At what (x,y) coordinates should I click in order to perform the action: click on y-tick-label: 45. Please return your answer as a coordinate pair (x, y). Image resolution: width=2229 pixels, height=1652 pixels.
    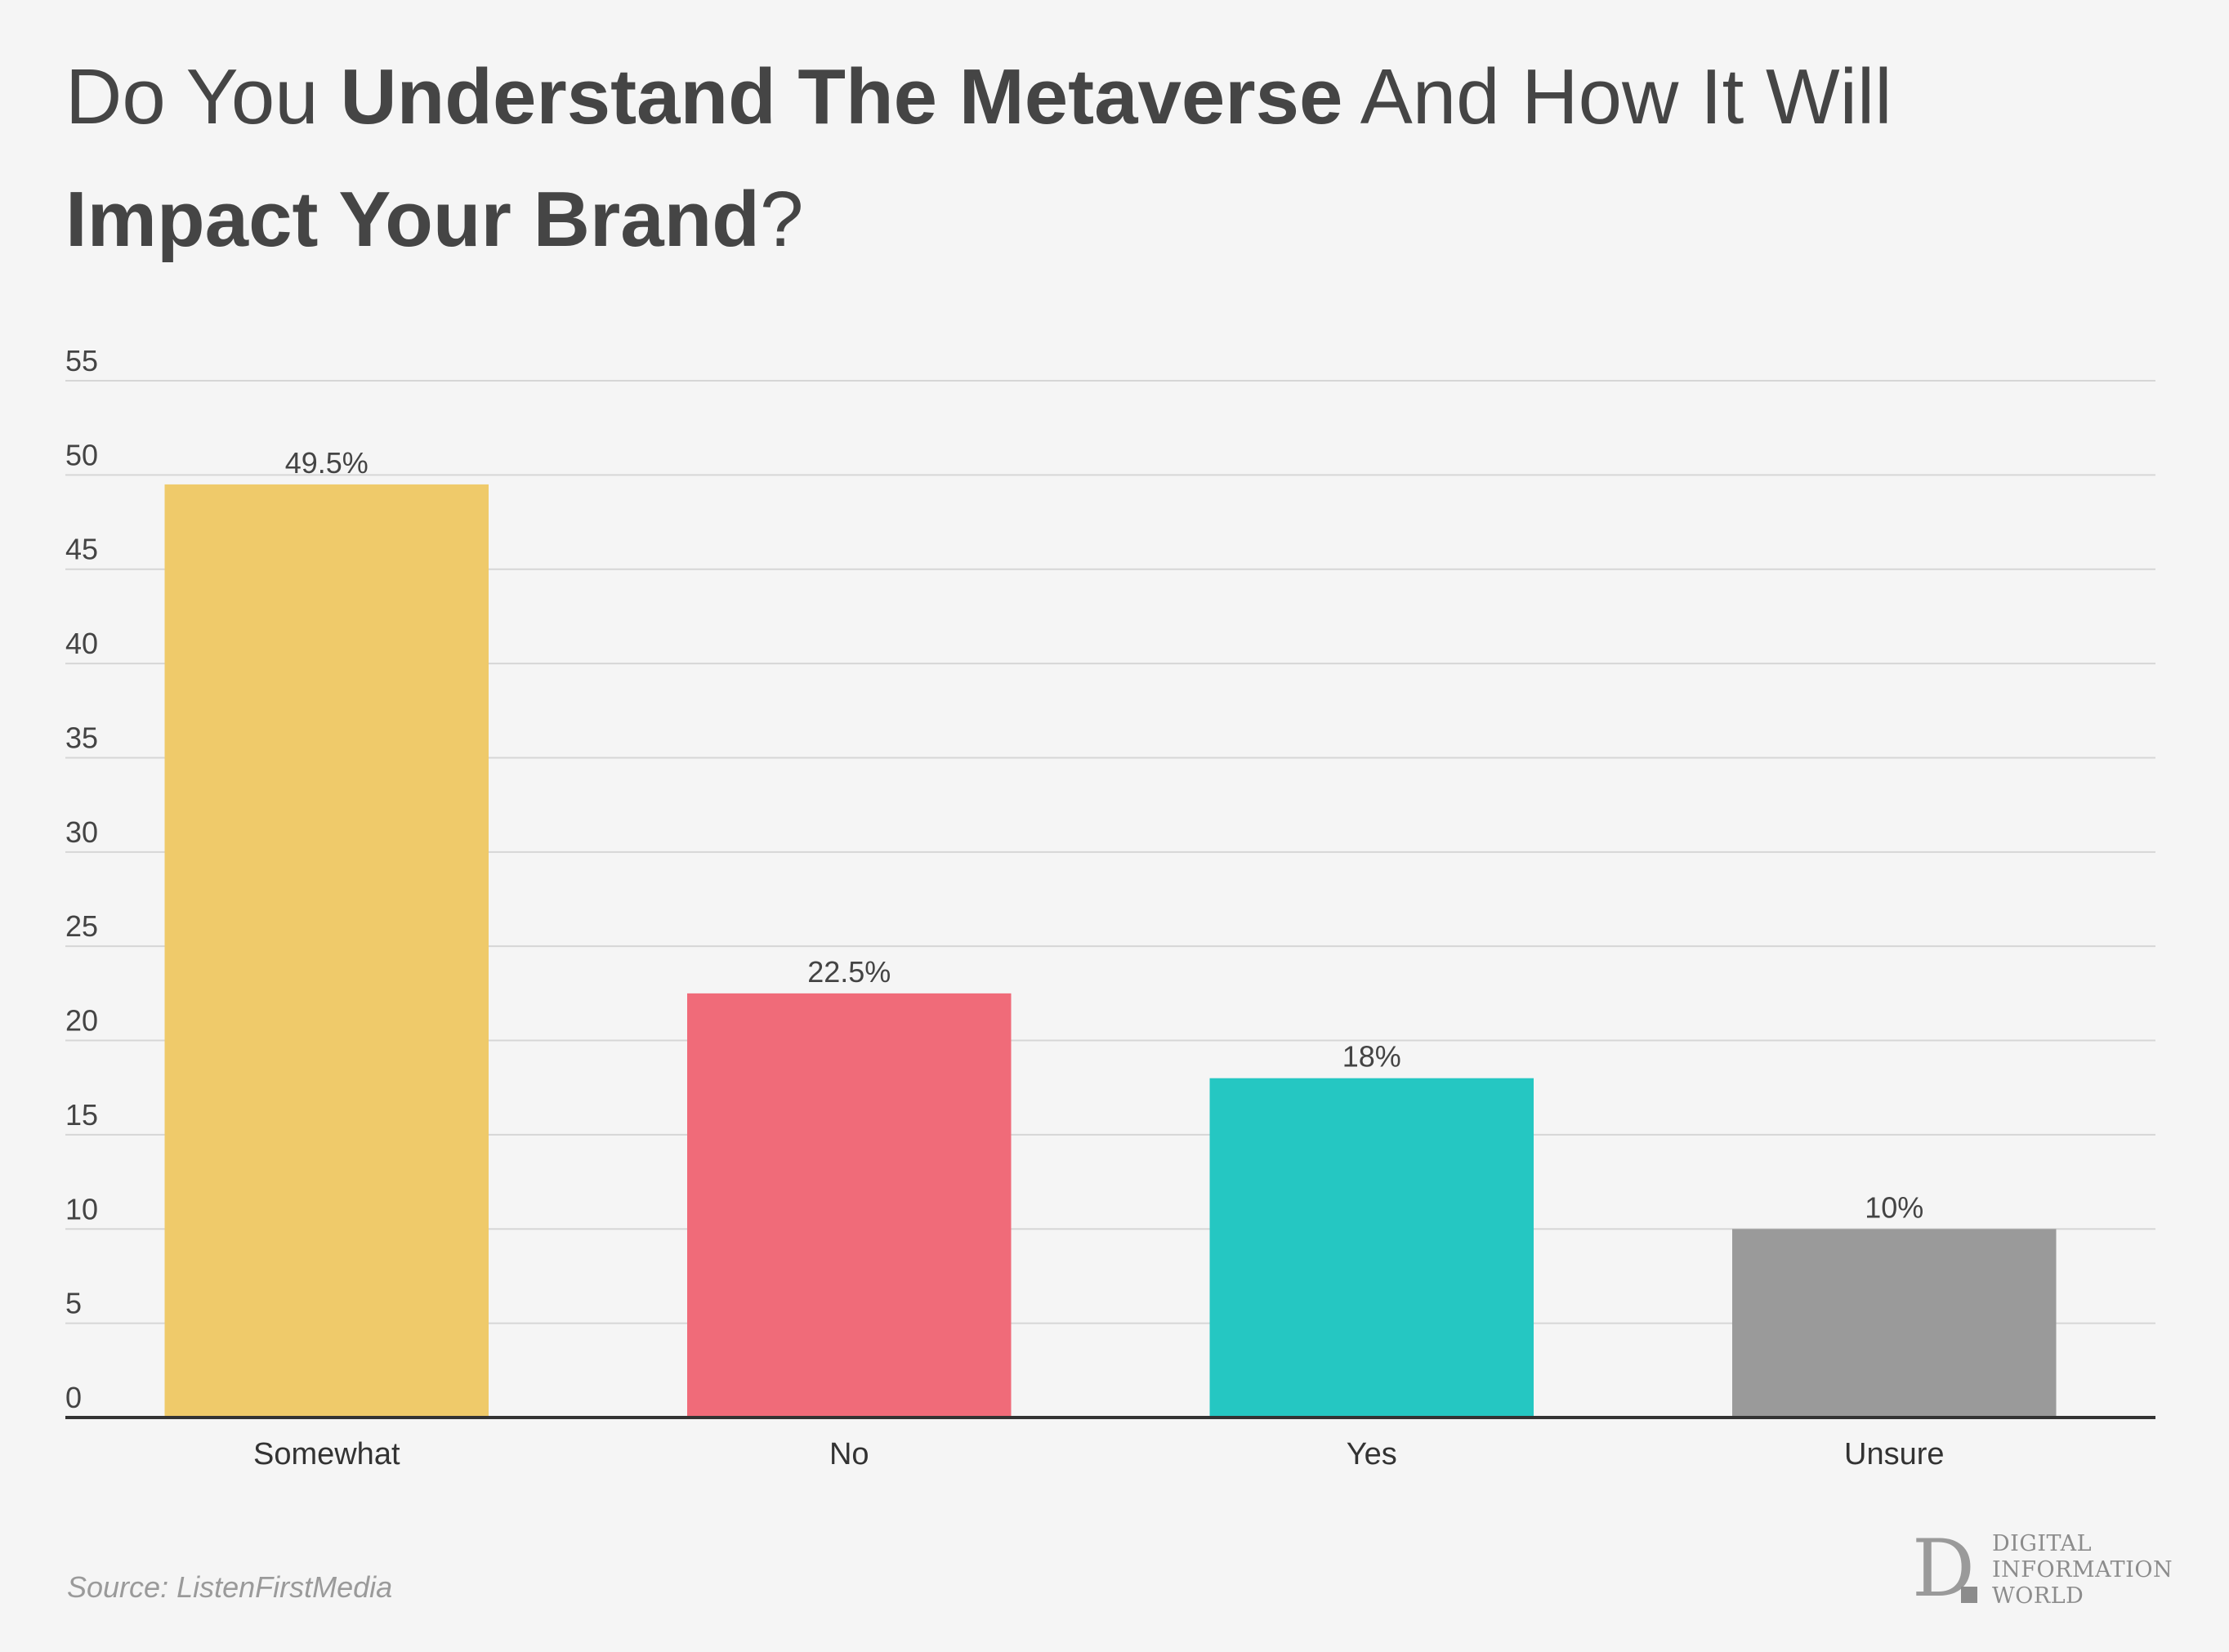
    Looking at the image, I should click on (82, 549).